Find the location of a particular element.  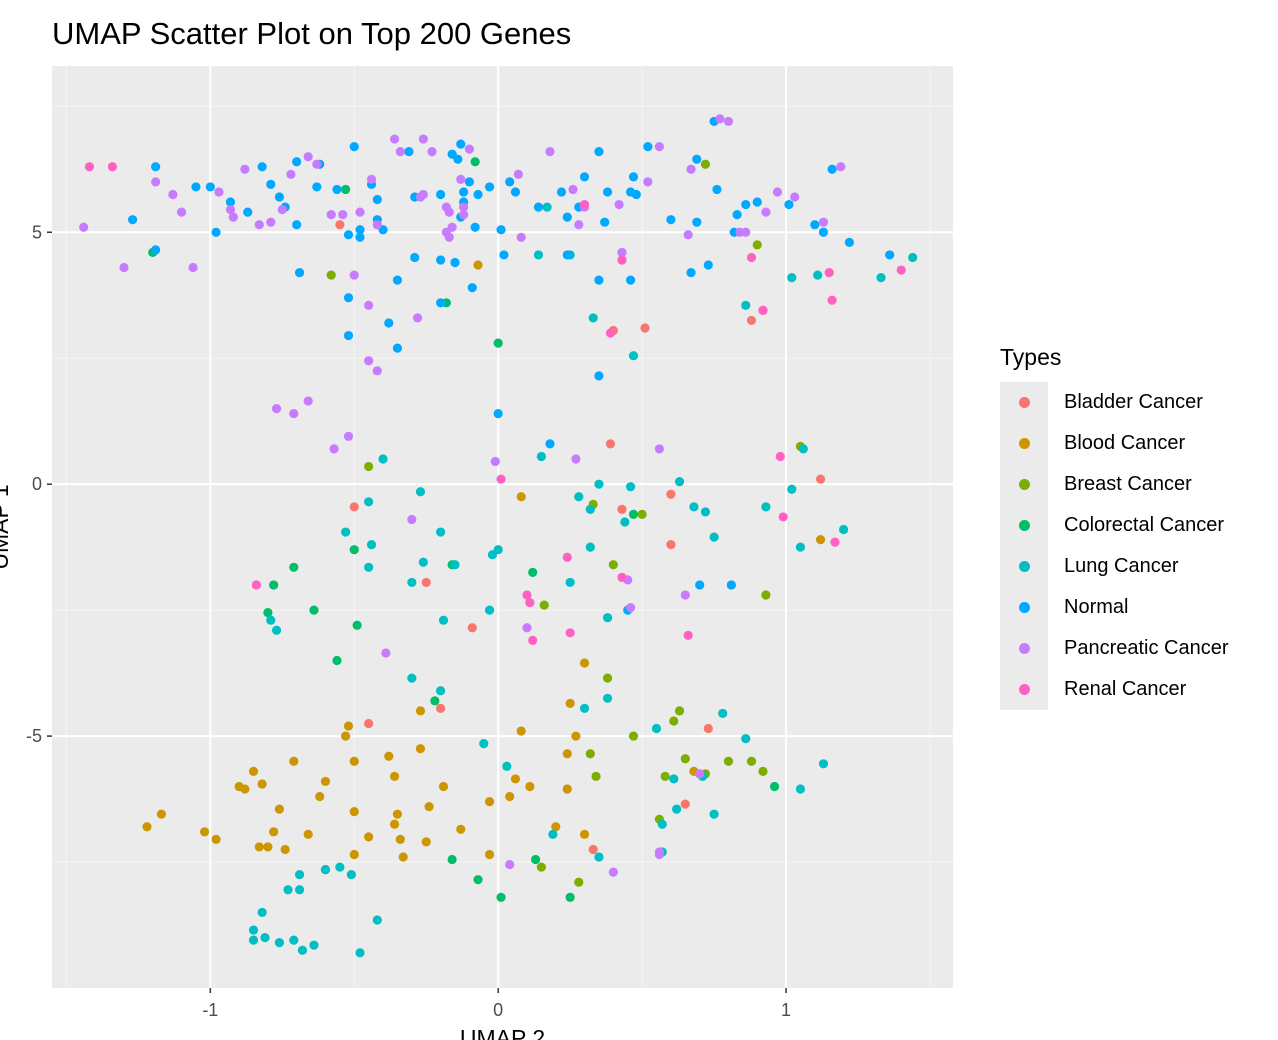

legend-item: Pancreatic Cancer is located at coordinates (1114, 648).